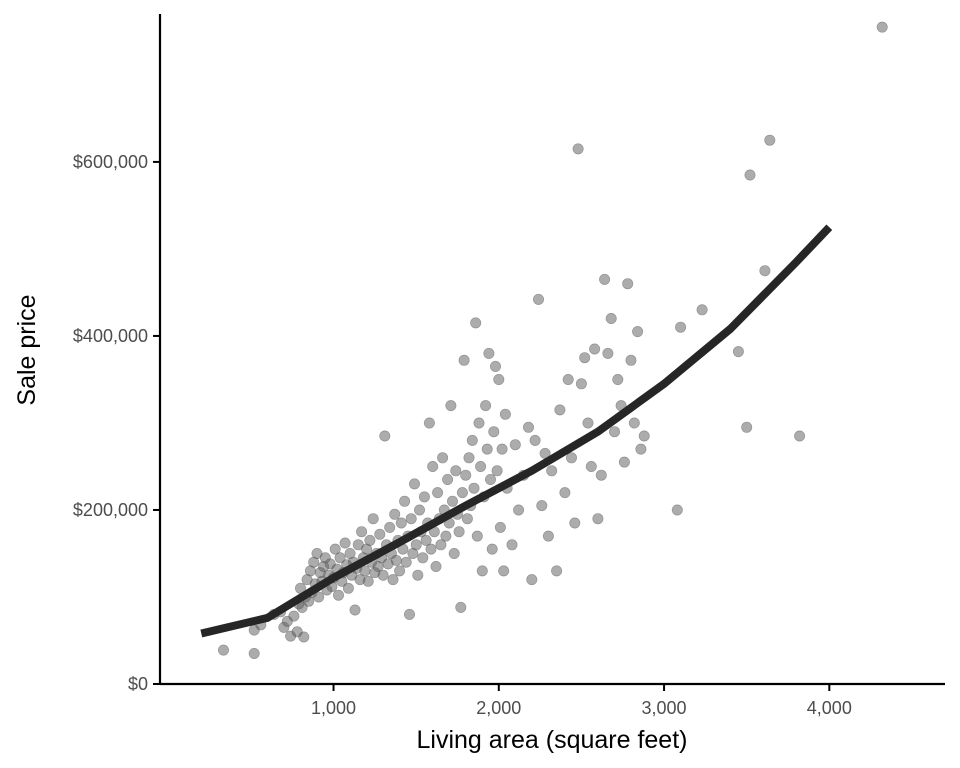 Image resolution: width=960 pixels, height=768 pixels. Describe the element at coordinates (27, 349) in the screenshot. I see `y-axis-title: Sale price` at that location.